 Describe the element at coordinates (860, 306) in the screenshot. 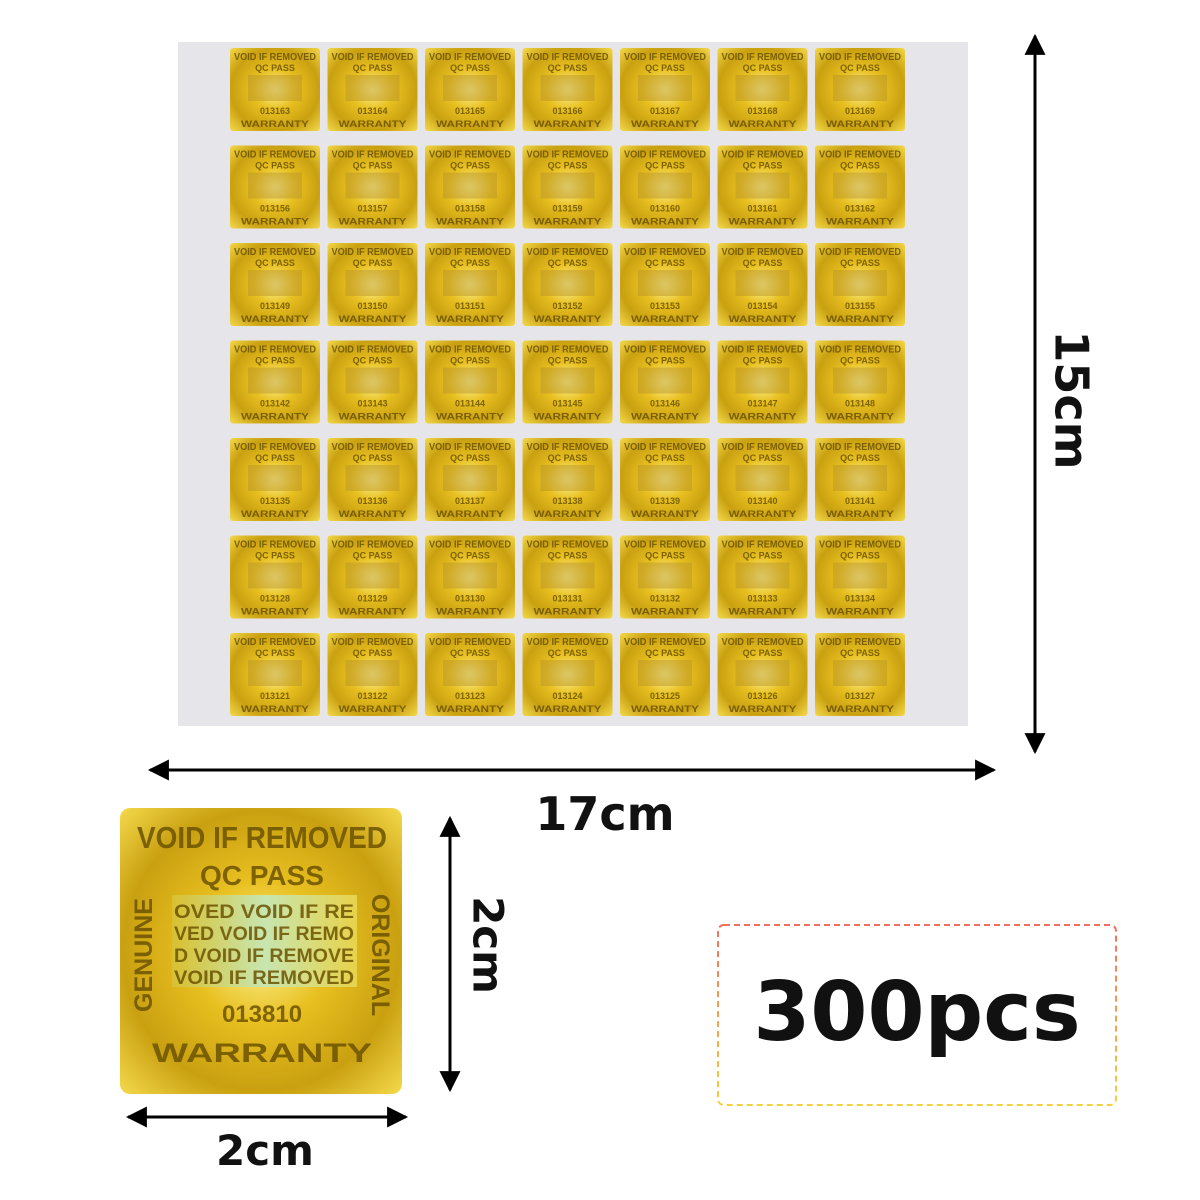

I see `small-sticker-serial: 013155` at that location.